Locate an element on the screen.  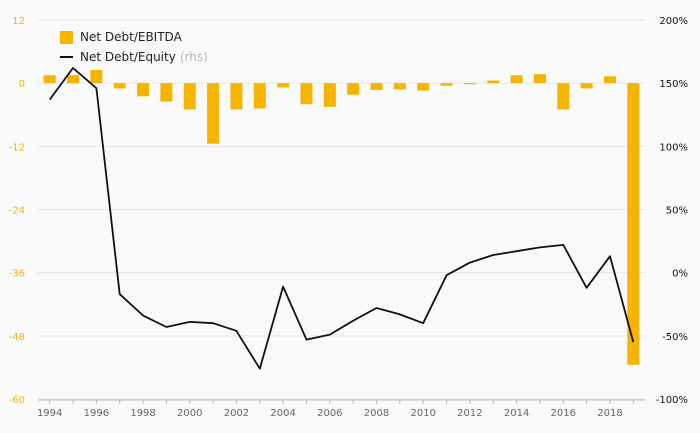
right-tick-label: 200% is located at coordinates (673, 21).